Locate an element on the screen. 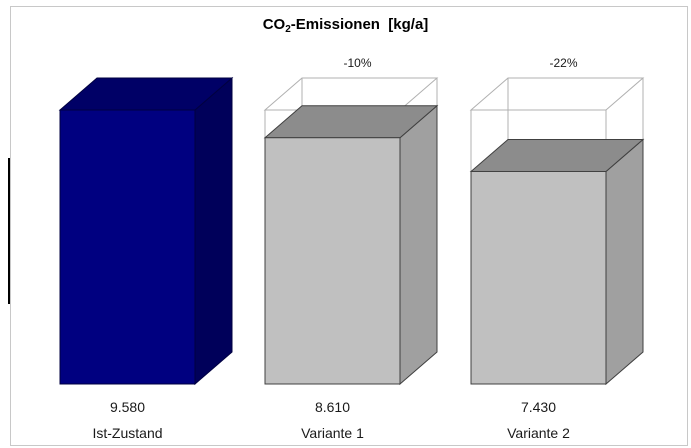 The width and height of the screenshot is (691, 448). category-label: Variante 1 is located at coordinates (332, 433).